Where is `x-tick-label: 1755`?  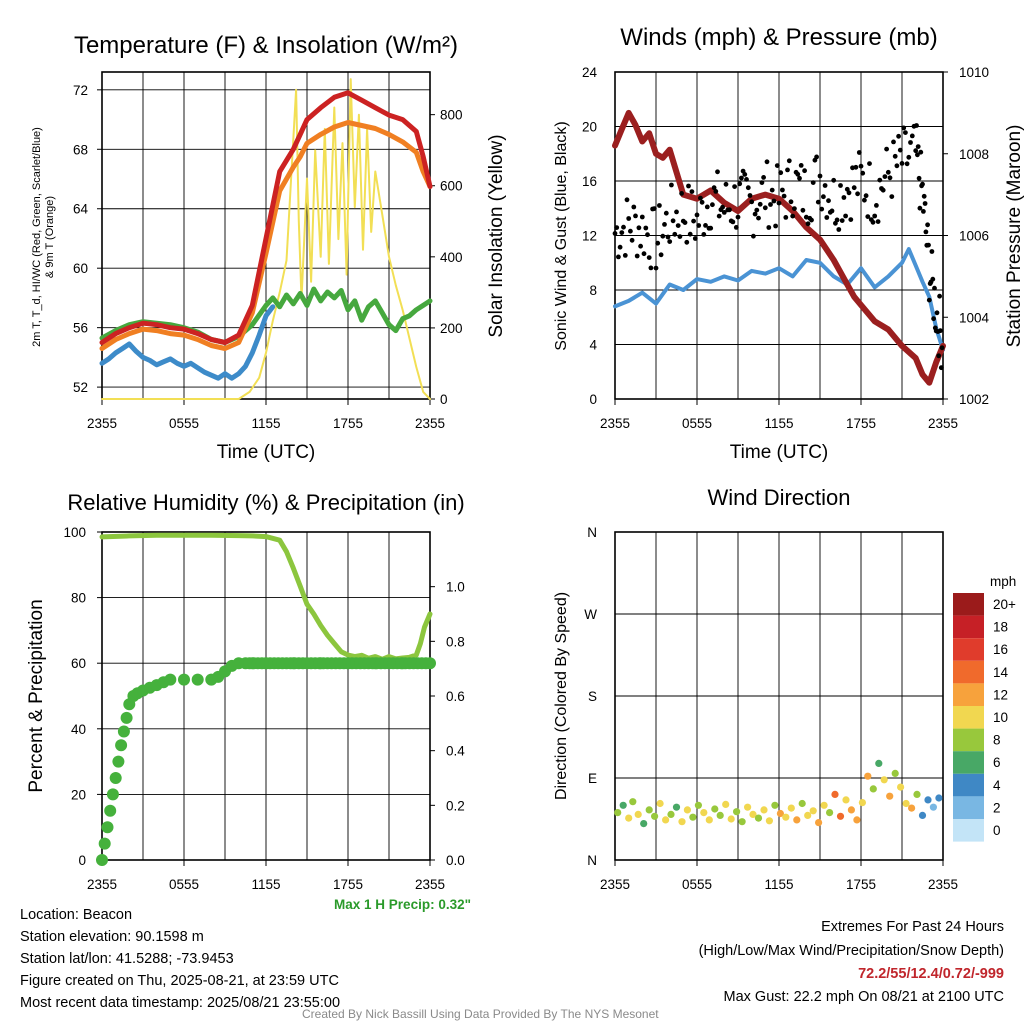 x-tick-label: 1755 is located at coordinates (861, 884).